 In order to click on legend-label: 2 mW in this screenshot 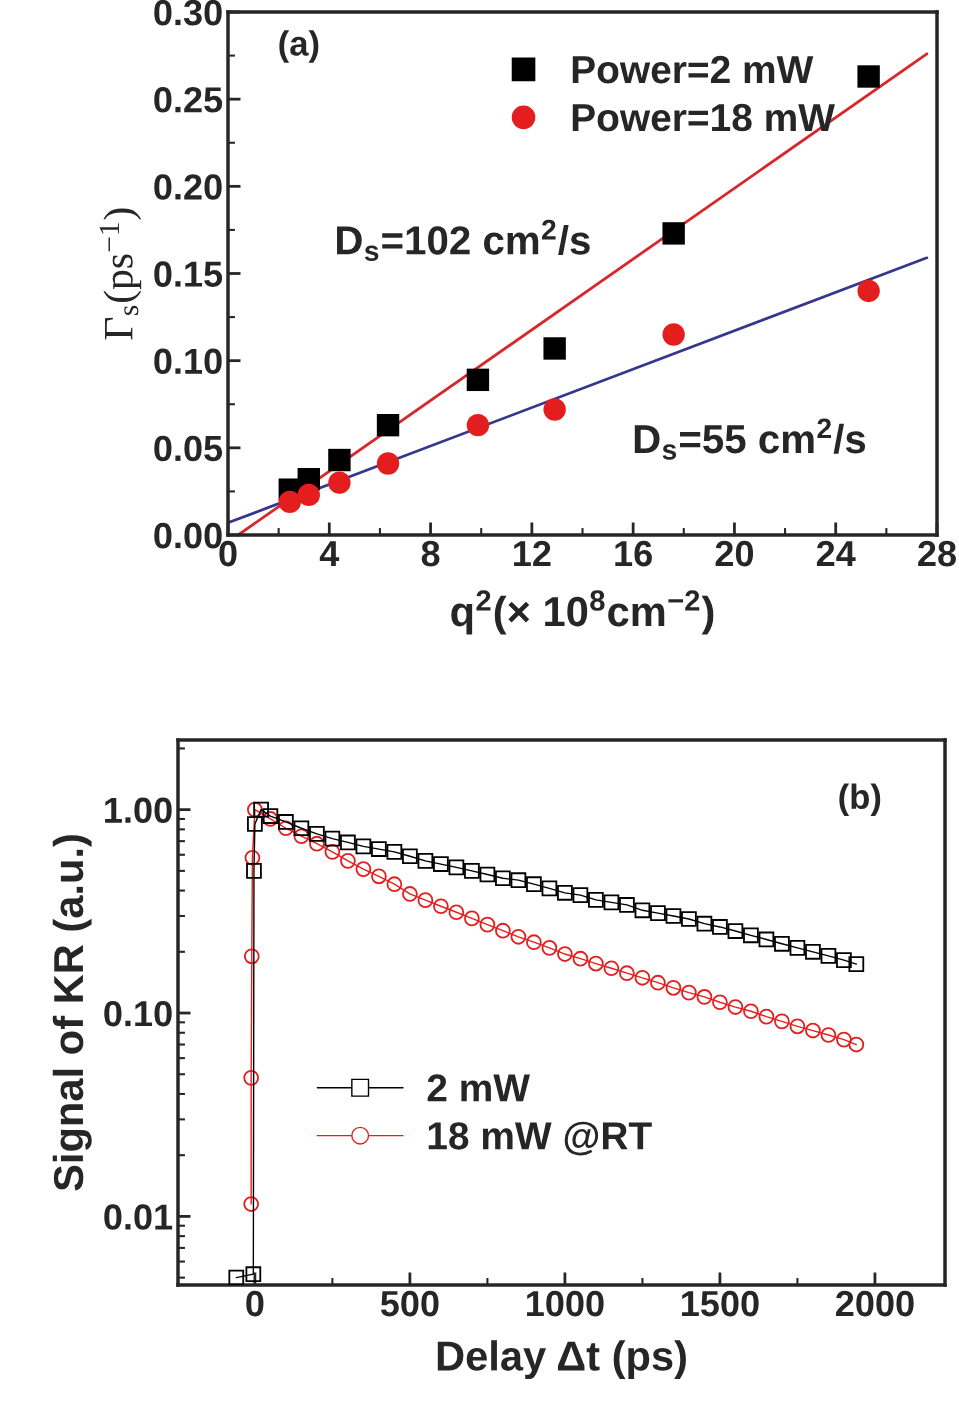, I will do `click(478, 1088)`.